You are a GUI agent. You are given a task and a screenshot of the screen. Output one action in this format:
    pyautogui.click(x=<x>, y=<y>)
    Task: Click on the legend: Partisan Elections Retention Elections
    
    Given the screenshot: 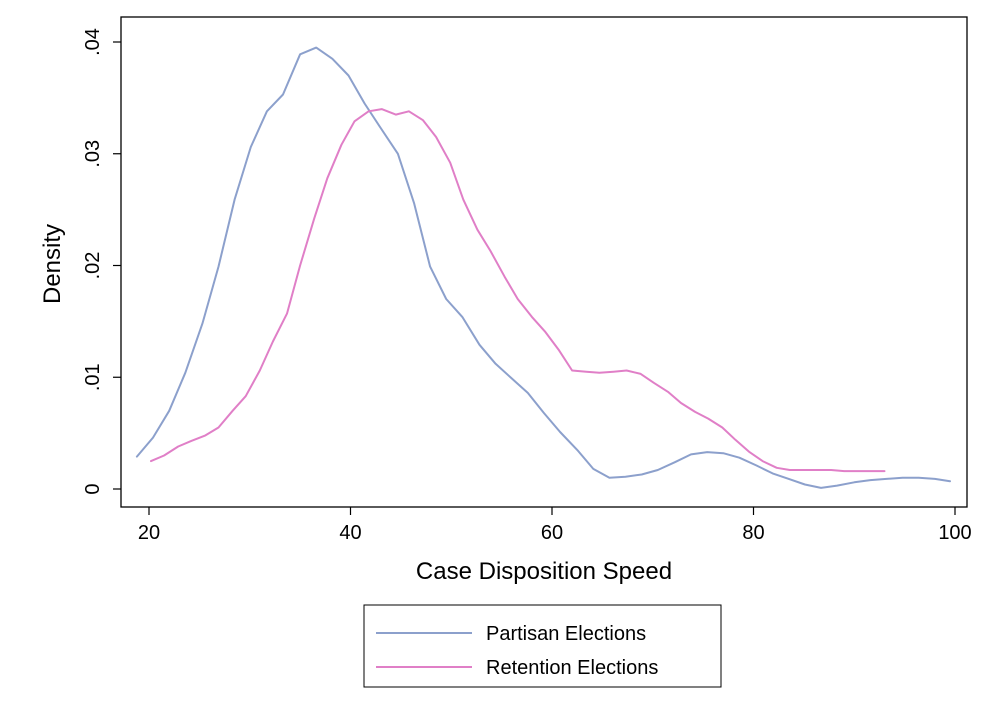 What is the action you would take?
    pyautogui.click(x=542, y=646)
    